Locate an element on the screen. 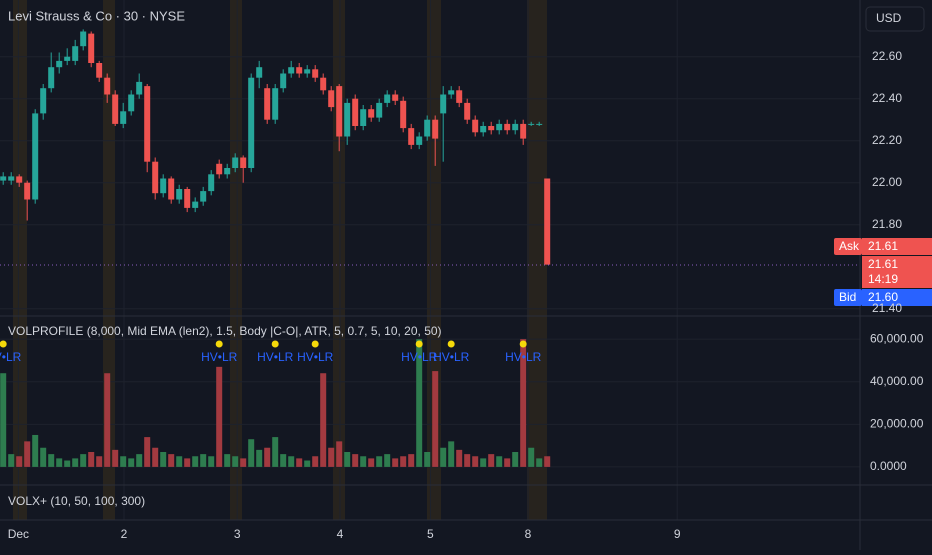 The width and height of the screenshot is (932, 555). y-tick-label: 20,000.00 is located at coordinates (897, 423).